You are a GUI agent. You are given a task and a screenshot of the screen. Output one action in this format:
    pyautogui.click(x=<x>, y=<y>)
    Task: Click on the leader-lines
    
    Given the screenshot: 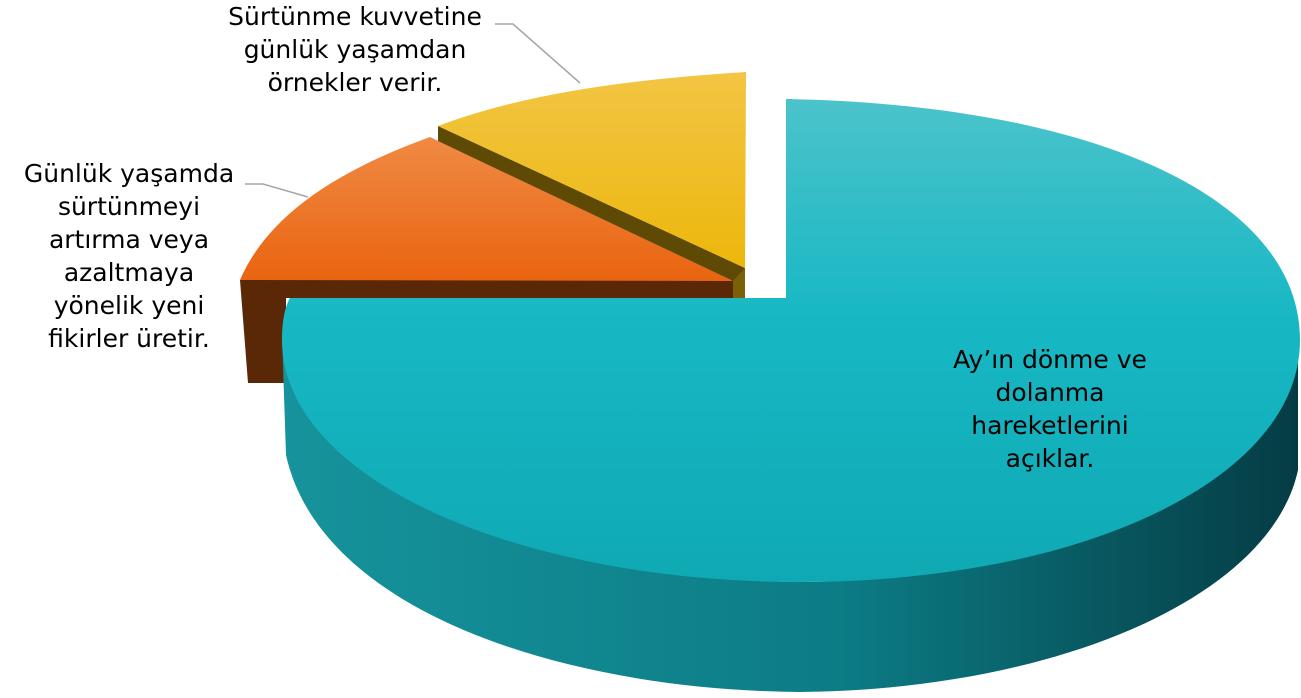 What is the action you would take?
    pyautogui.click(x=413, y=110)
    